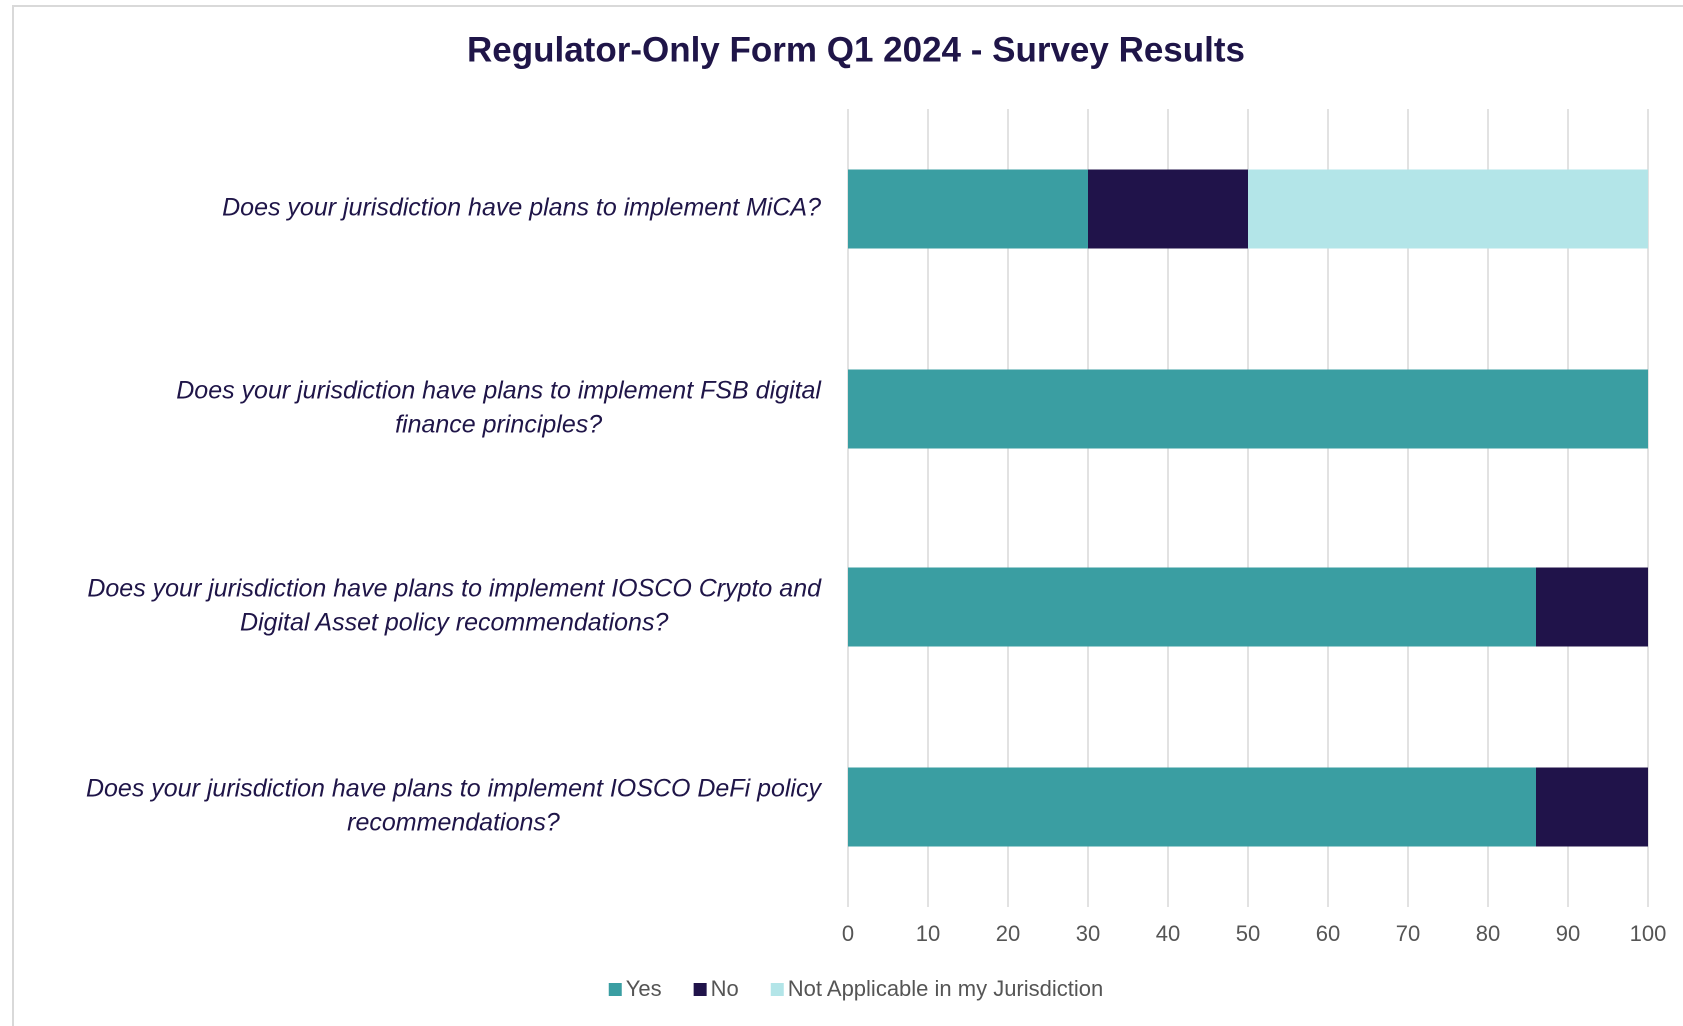  What do you see at coordinates (1488, 933) in the screenshot?
I see `x-tick-label: 80` at bounding box center [1488, 933].